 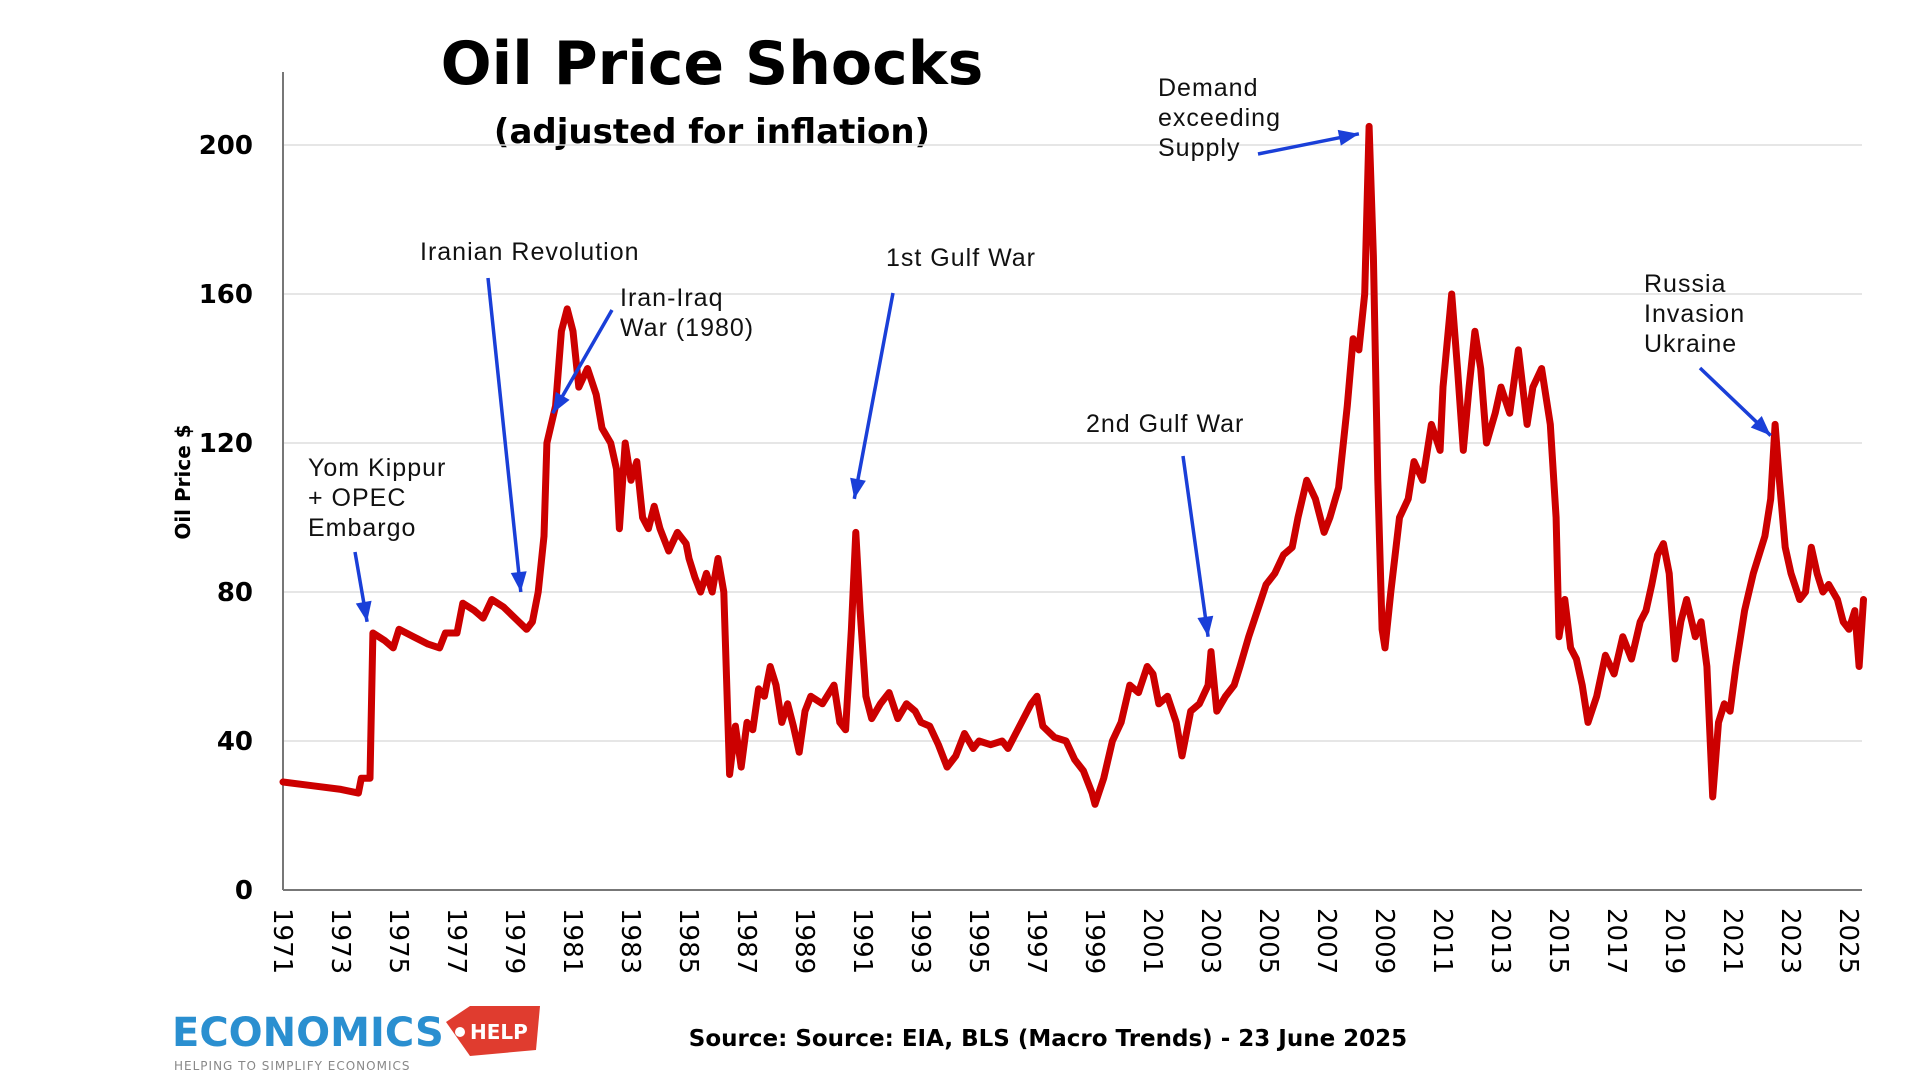 What do you see at coordinates (244, 891) in the screenshot?
I see `y-tick-label: 0` at bounding box center [244, 891].